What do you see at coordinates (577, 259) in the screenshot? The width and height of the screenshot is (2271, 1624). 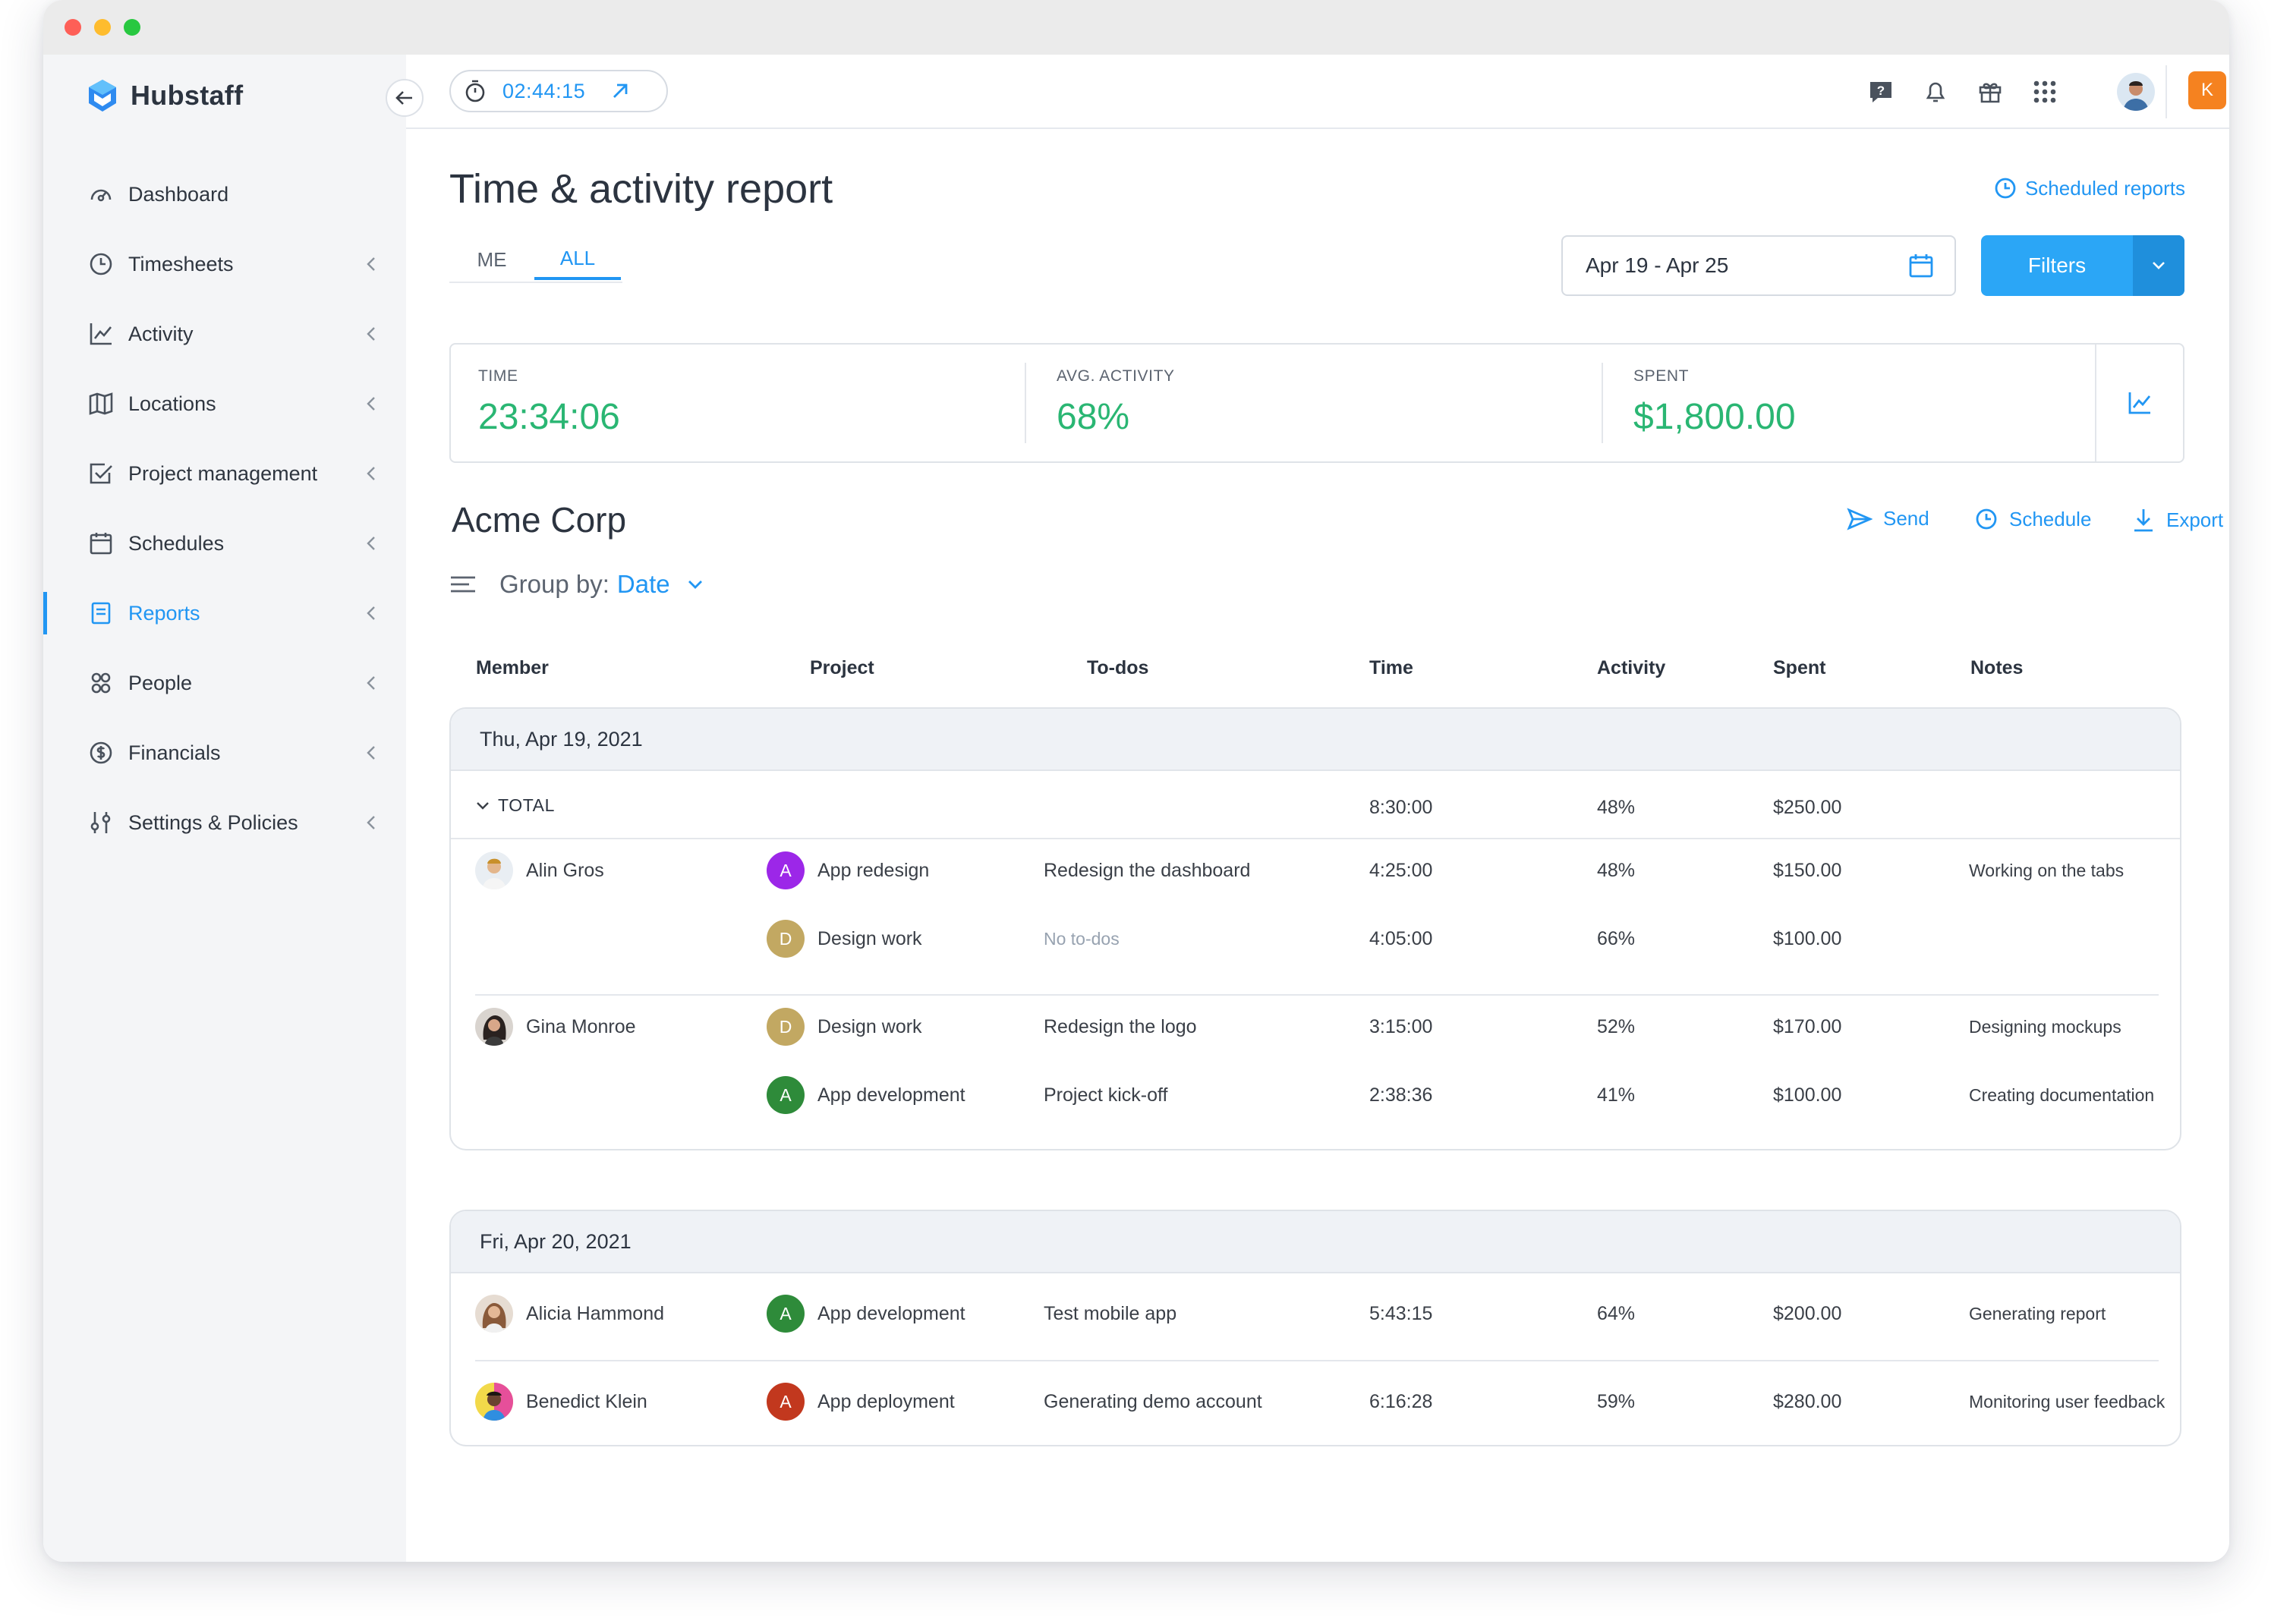 I see `tab-all: ALL` at bounding box center [577, 259].